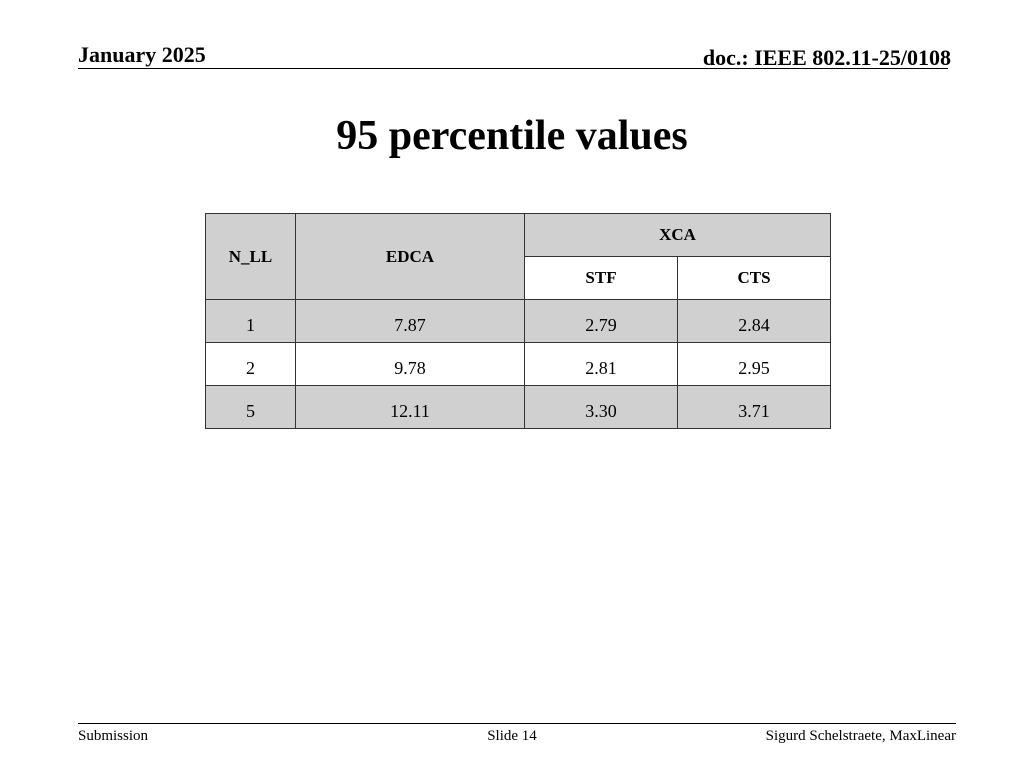  I want to click on header-cell: XCA, so click(677, 235).